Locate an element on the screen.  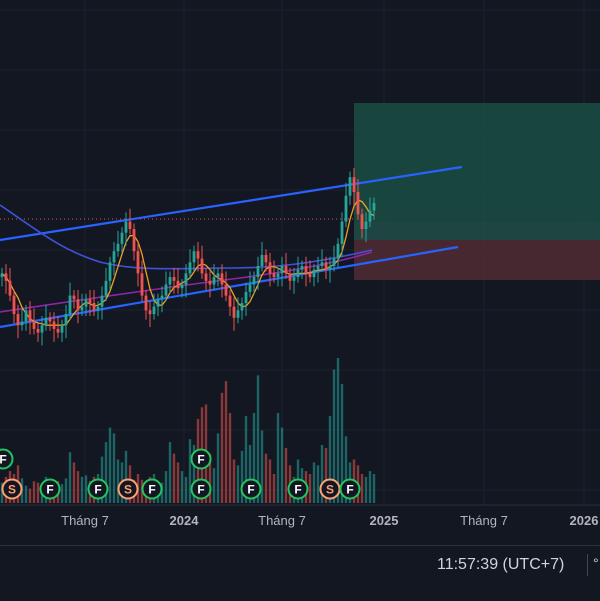
stop-zone is located at coordinates (477, 260).